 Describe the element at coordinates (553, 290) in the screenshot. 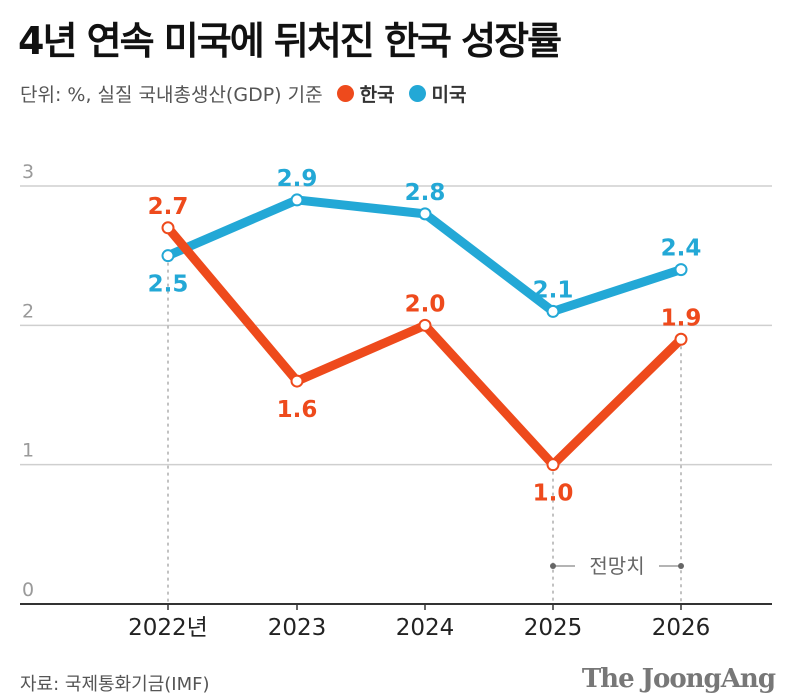

I see `data-label-usa: 2.1` at that location.